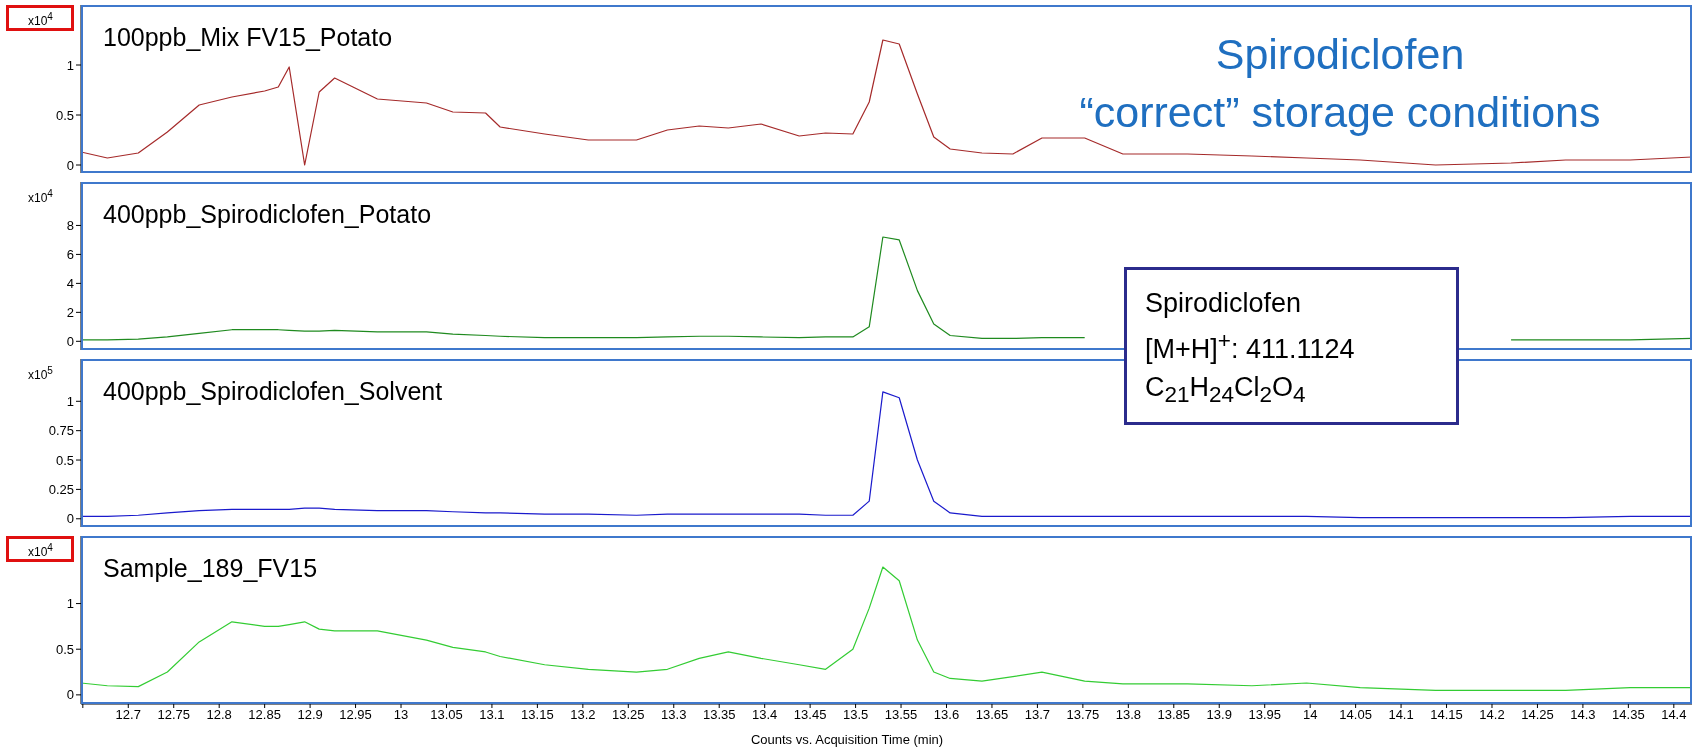 The image size is (1694, 750). I want to click on x-tick-label: 13.4, so click(765, 715).